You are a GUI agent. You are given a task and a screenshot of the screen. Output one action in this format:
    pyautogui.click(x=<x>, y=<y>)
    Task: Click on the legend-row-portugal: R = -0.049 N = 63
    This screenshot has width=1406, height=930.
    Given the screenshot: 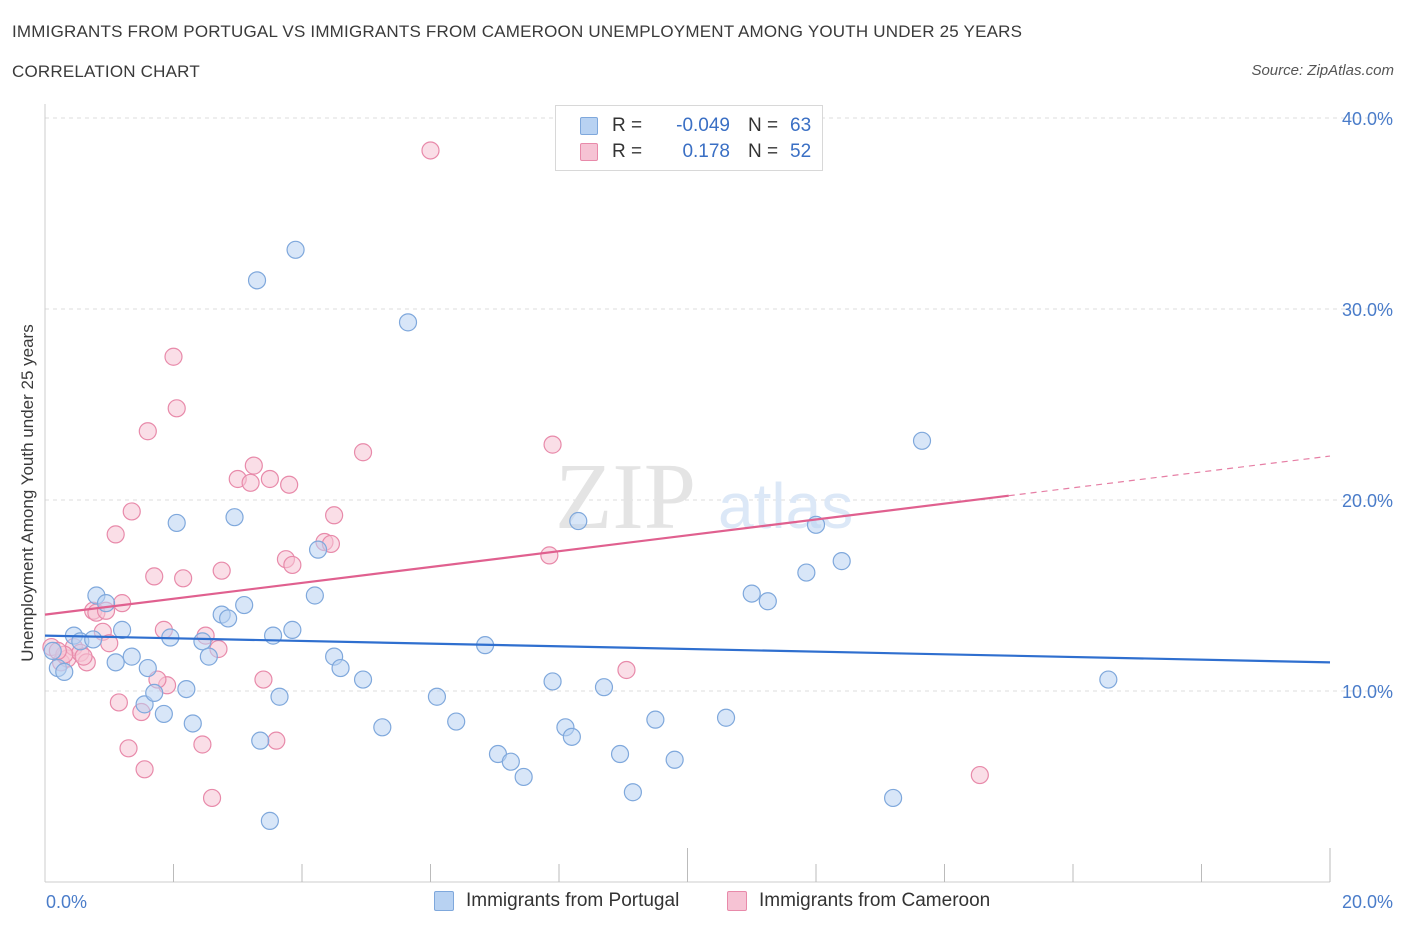 What is the action you would take?
    pyautogui.click(x=695, y=126)
    